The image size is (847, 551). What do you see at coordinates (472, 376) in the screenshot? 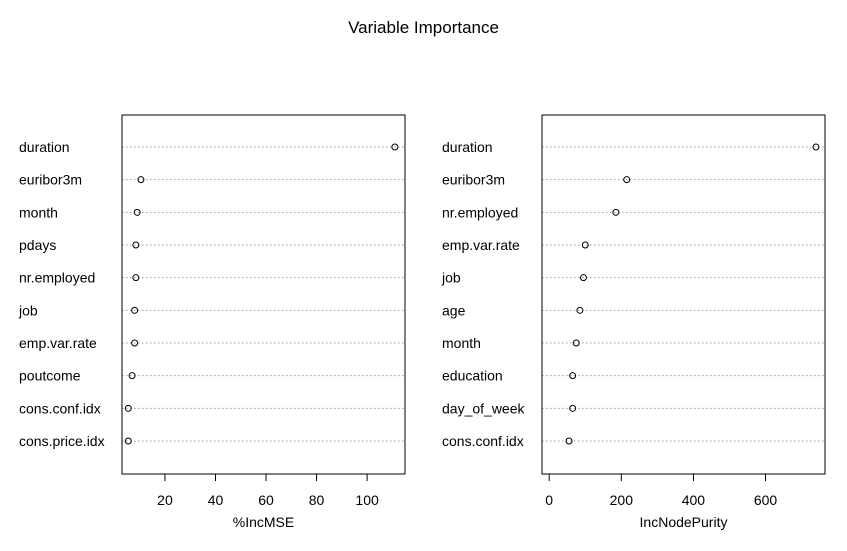
I see `category-label: education` at bounding box center [472, 376].